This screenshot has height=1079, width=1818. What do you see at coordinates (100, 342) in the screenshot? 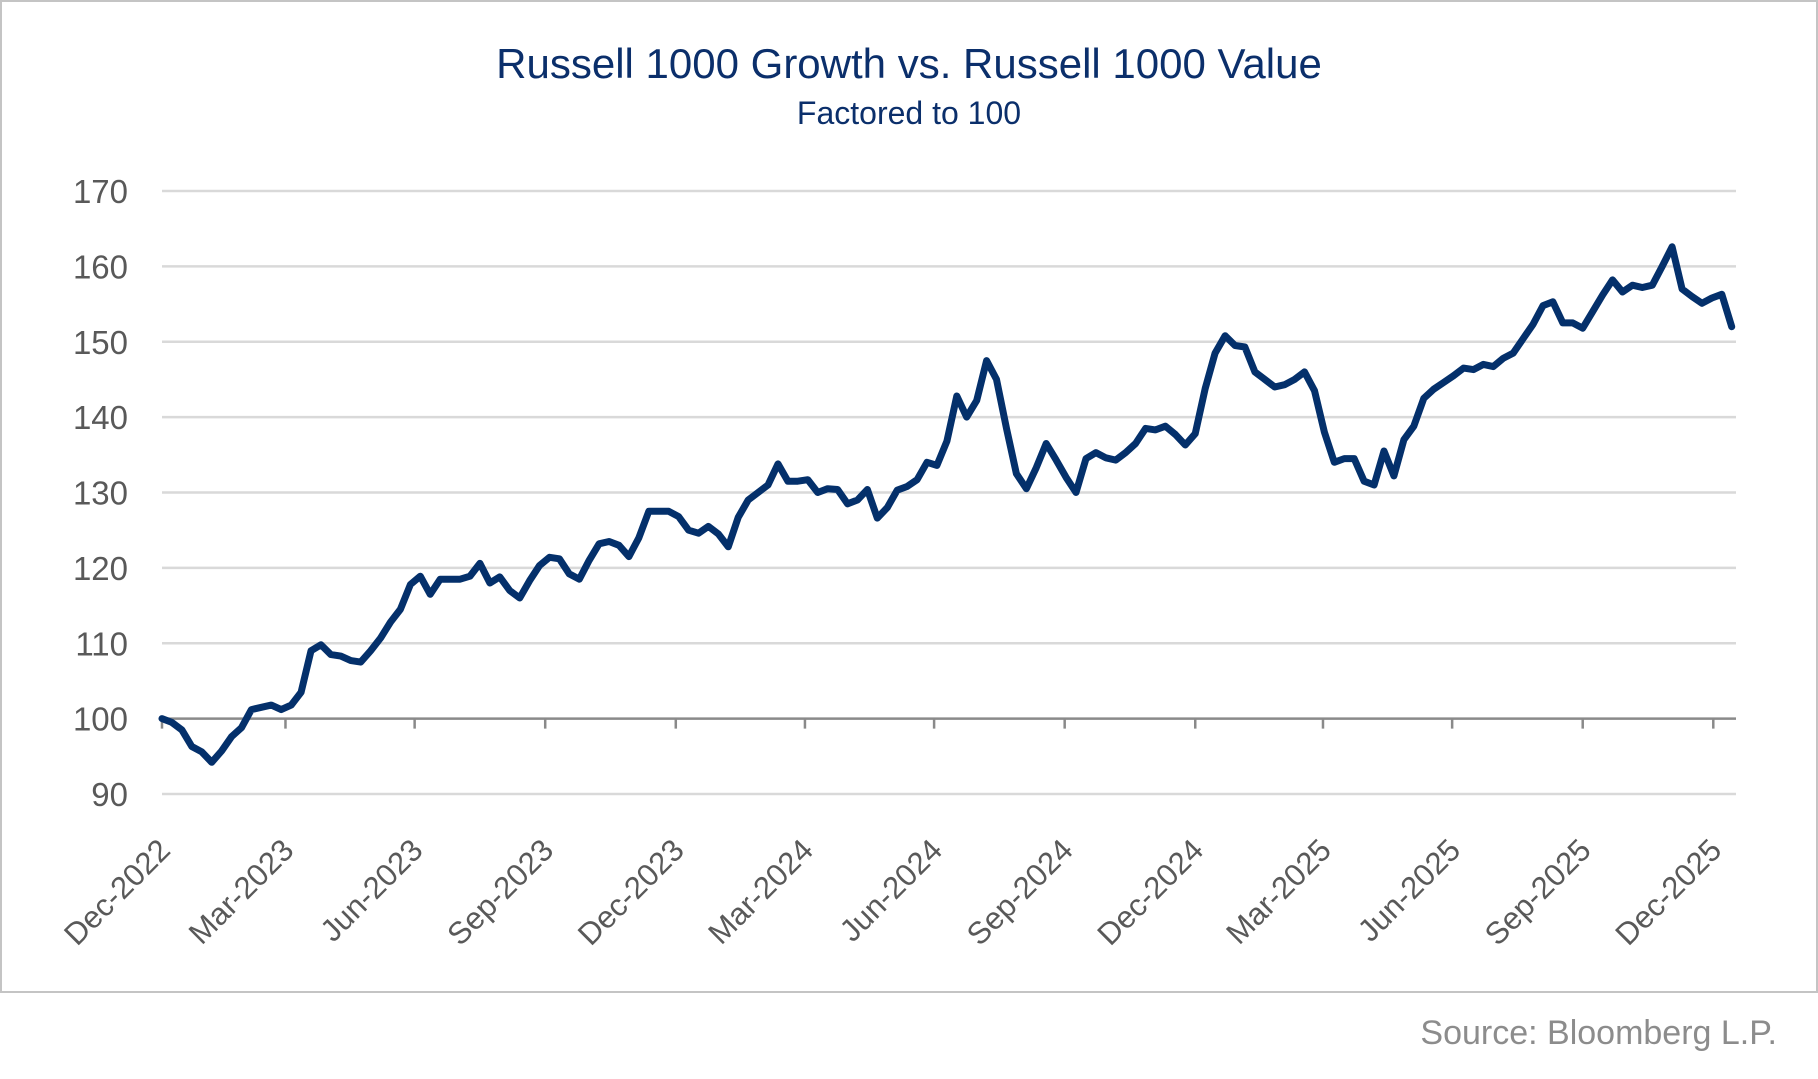
I see `y-tick-label: 150` at bounding box center [100, 342].